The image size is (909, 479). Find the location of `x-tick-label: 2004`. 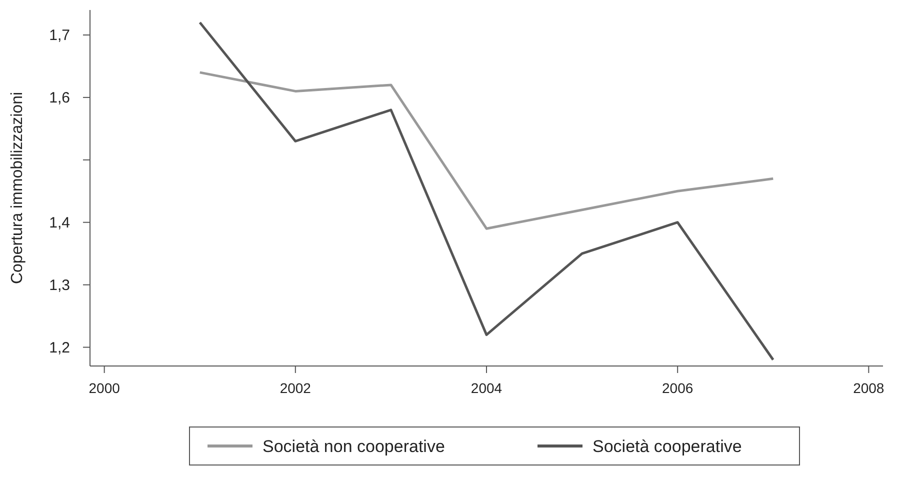

x-tick-label: 2004 is located at coordinates (486, 388).